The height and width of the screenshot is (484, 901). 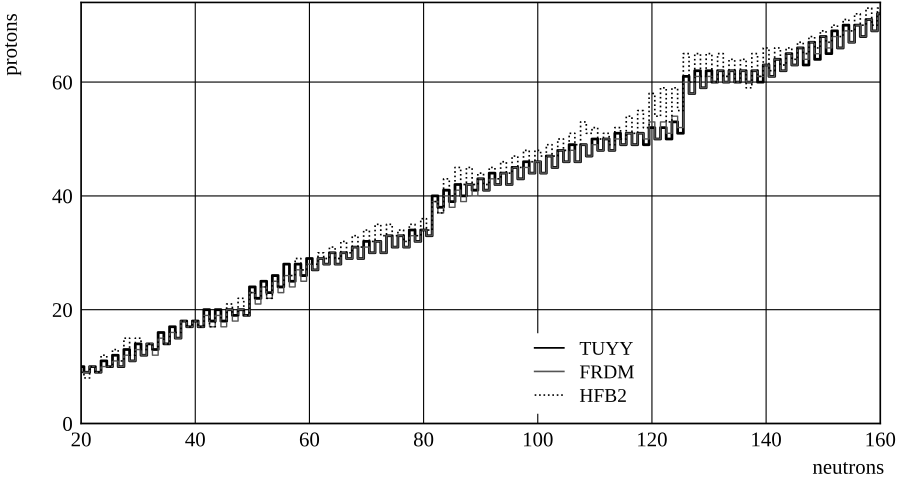 I want to click on legend-label: TUYY, so click(x=606, y=348).